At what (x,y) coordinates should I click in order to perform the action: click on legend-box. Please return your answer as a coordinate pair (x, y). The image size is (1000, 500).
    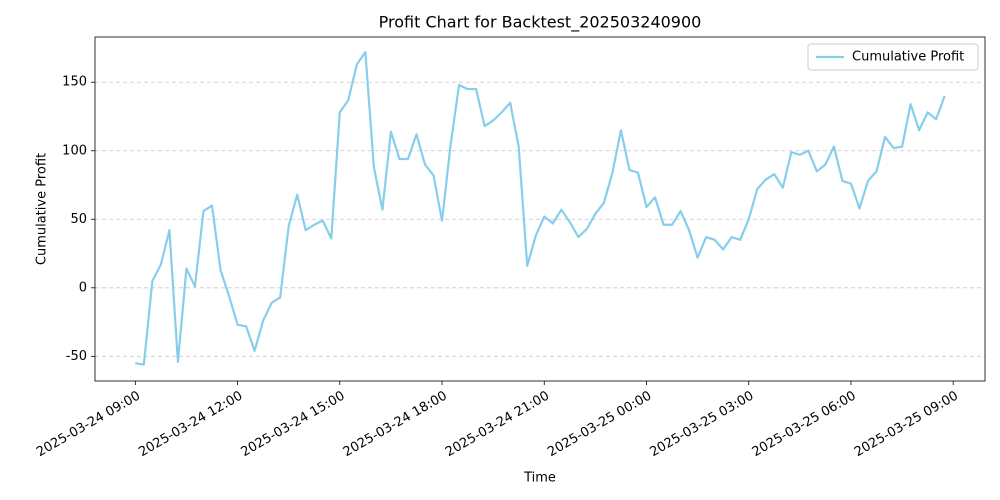
    Looking at the image, I should click on (893, 57).